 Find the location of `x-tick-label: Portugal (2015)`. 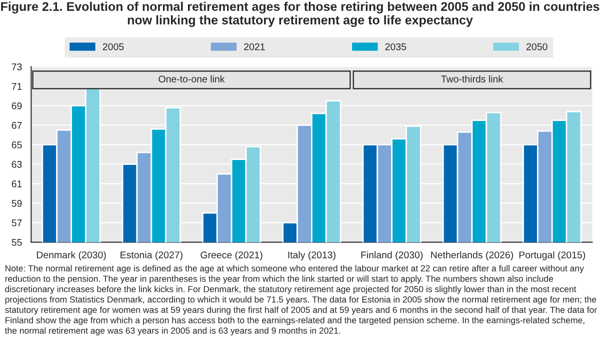

x-tick-label: Portugal (2015) is located at coordinates (552, 255).